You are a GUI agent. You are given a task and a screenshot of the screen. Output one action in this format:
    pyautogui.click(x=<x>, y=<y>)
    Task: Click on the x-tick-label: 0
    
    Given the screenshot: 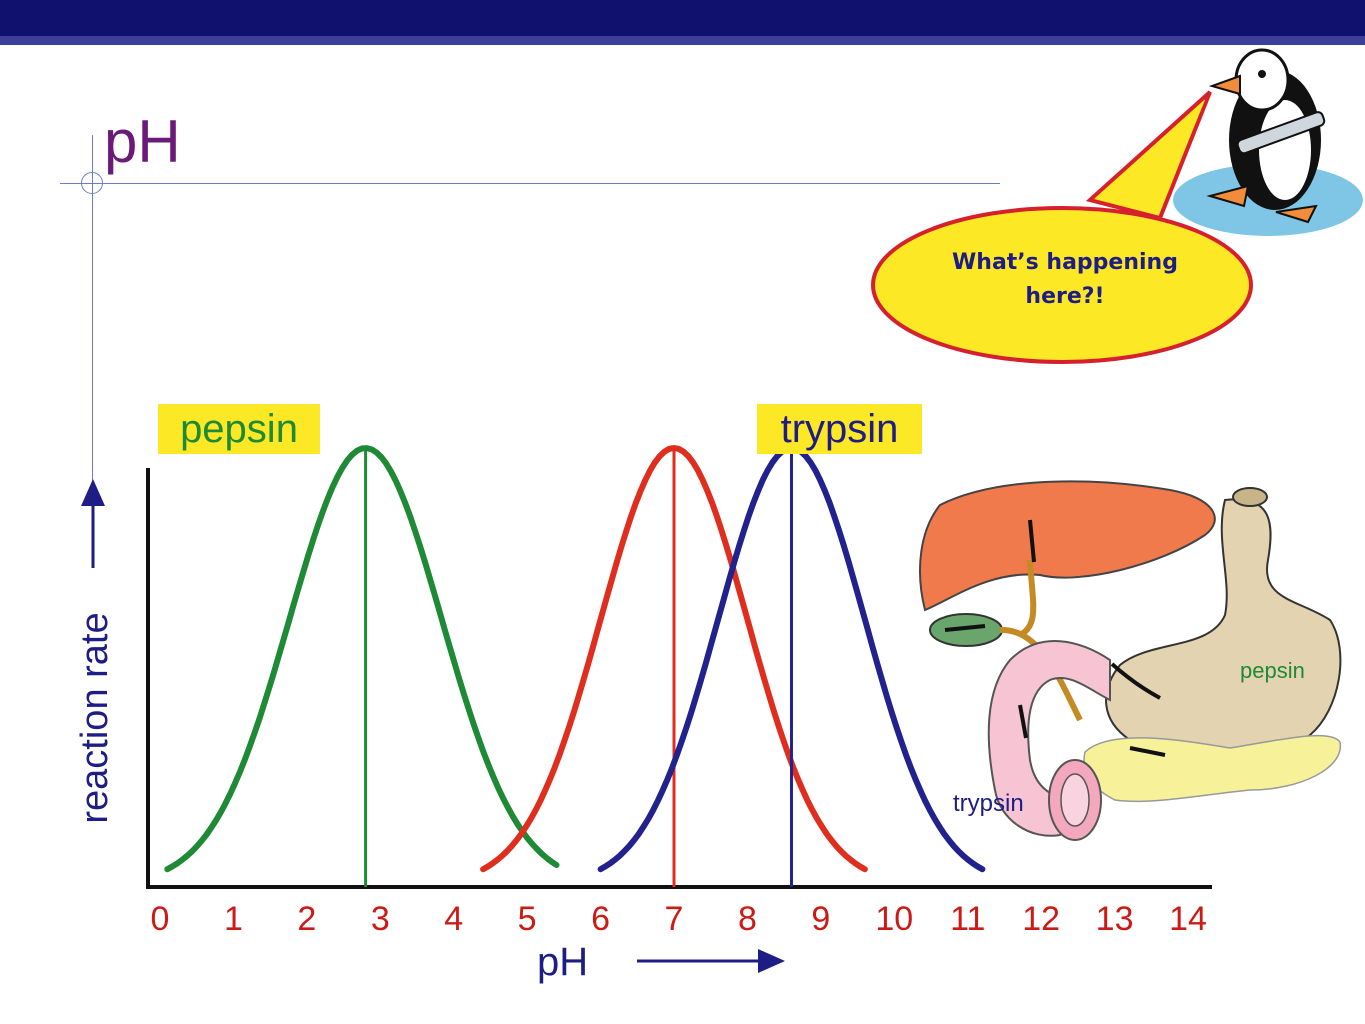 What is the action you would take?
    pyautogui.click(x=160, y=919)
    